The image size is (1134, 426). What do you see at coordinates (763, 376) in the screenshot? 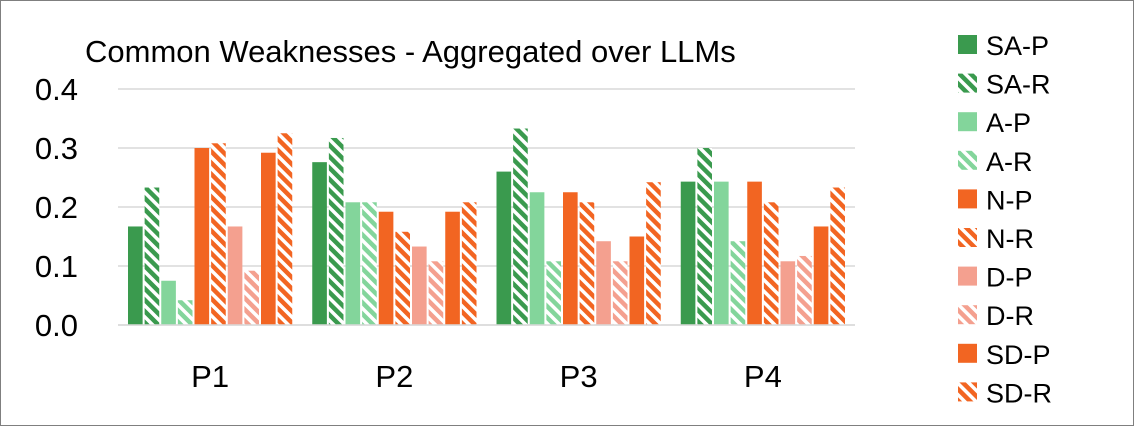
I see `x-tick-label: P4` at bounding box center [763, 376].